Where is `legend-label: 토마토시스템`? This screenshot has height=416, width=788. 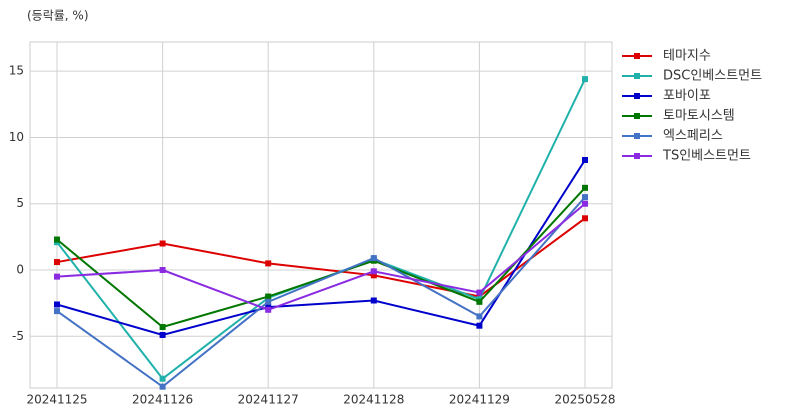 legend-label: 토마토시스템 is located at coordinates (699, 116).